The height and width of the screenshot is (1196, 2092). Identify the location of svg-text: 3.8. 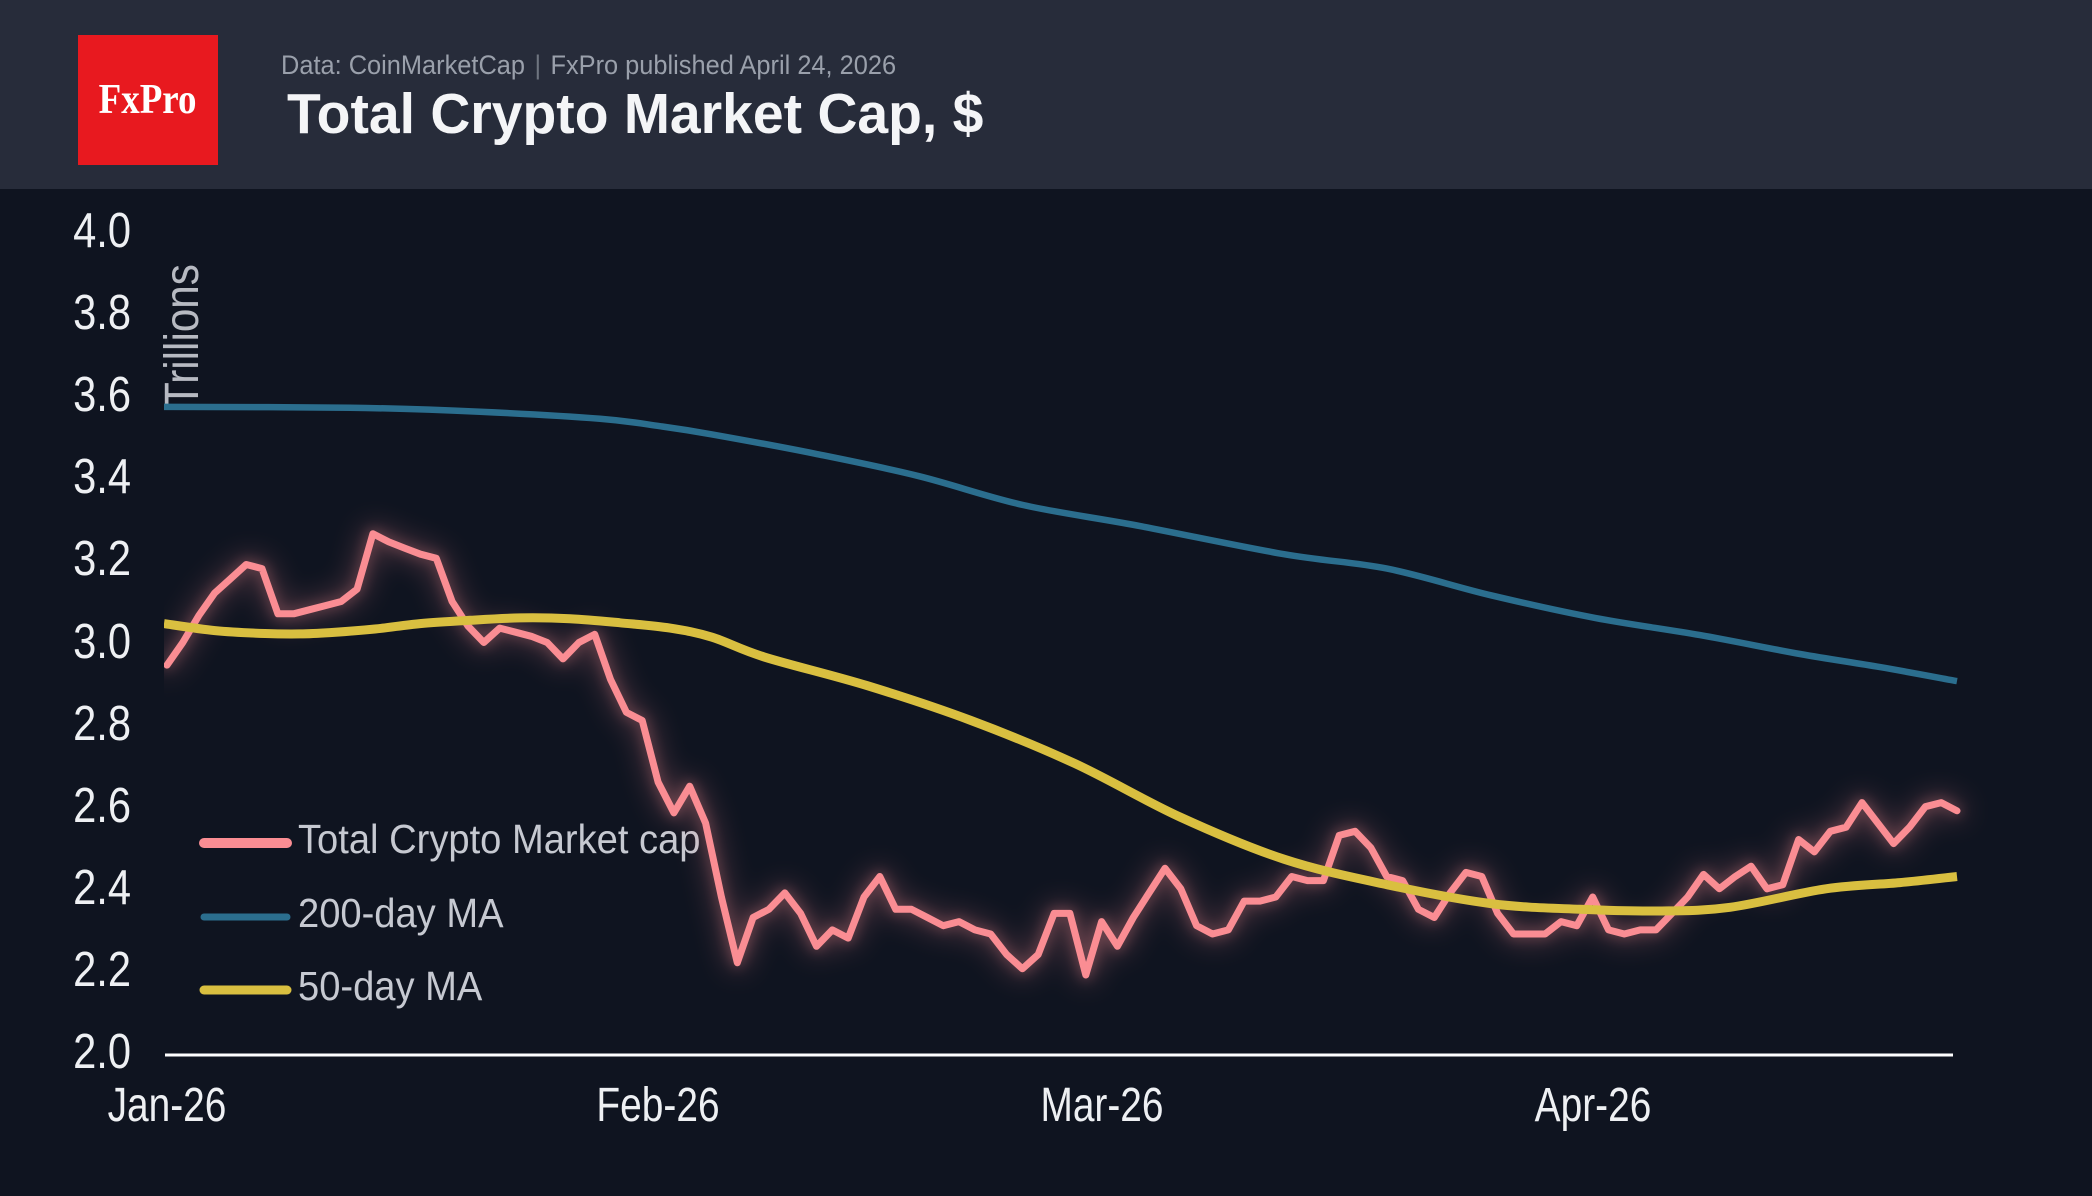
(102, 312).